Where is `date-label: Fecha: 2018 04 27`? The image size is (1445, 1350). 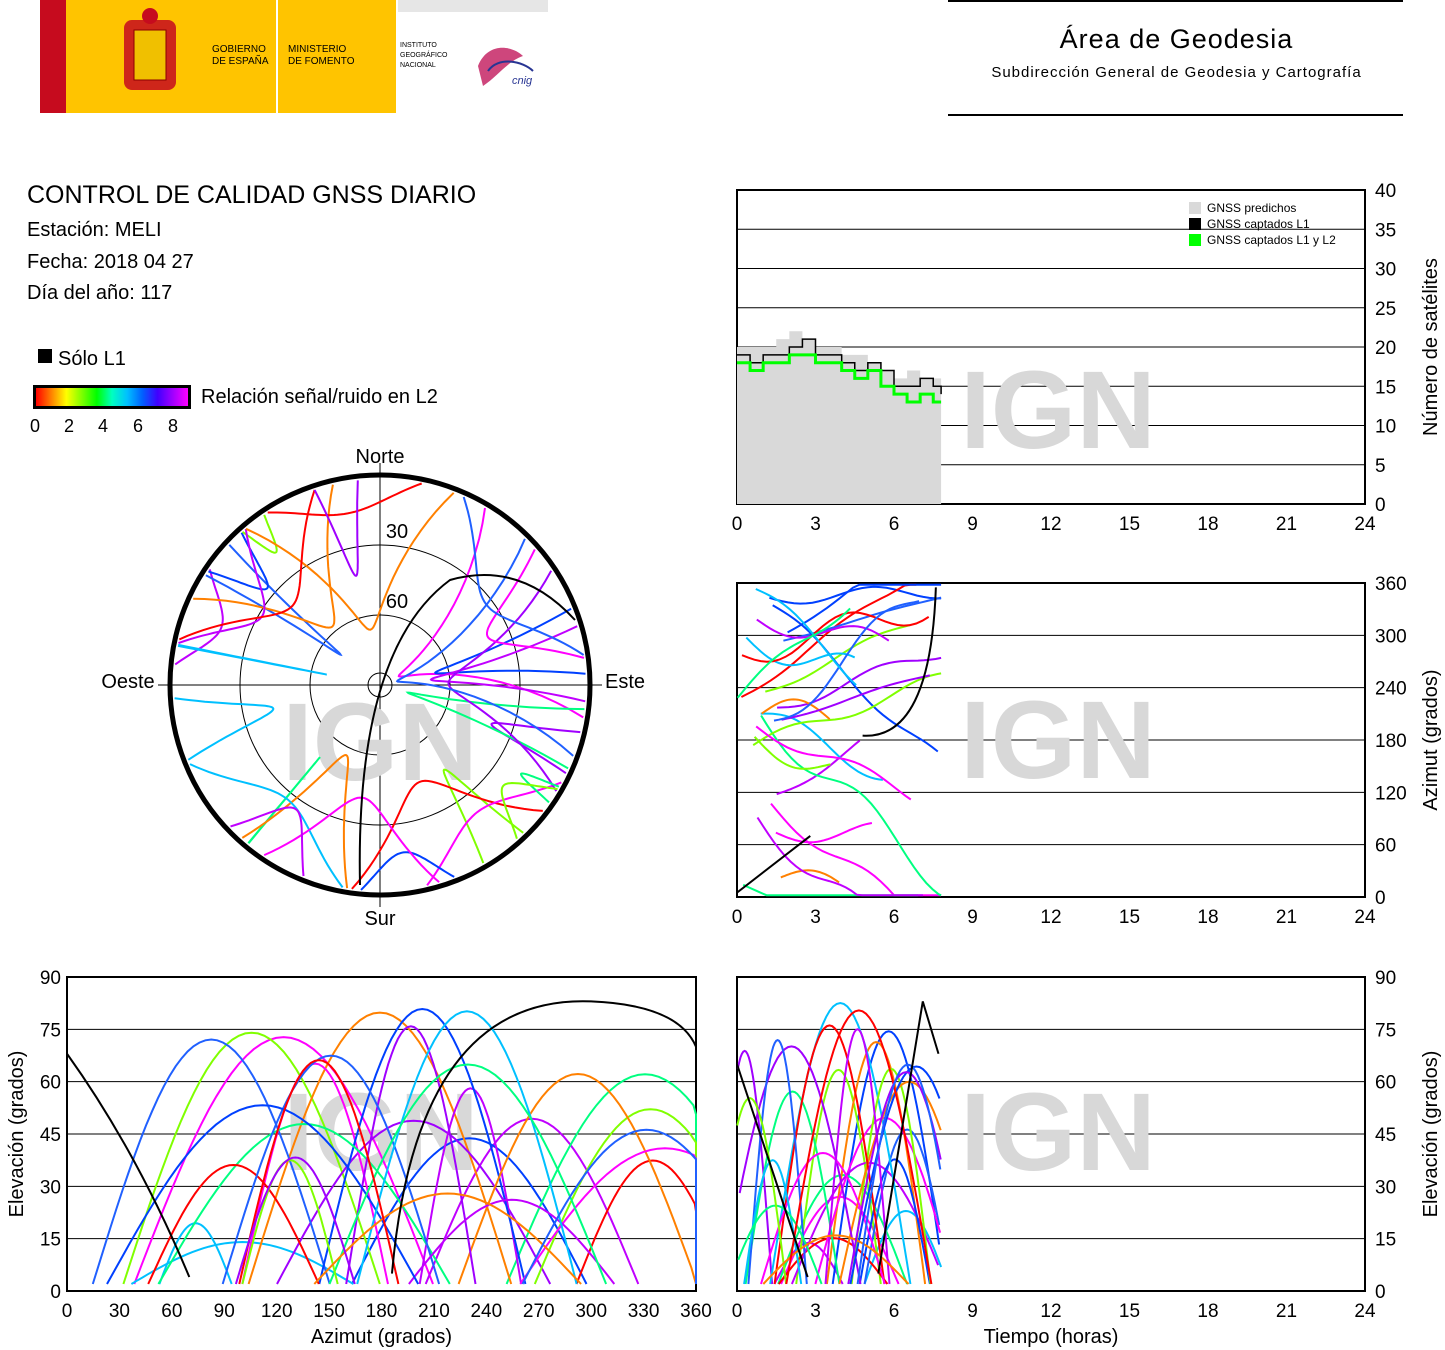 date-label: Fecha: 2018 04 27 is located at coordinates (110, 262).